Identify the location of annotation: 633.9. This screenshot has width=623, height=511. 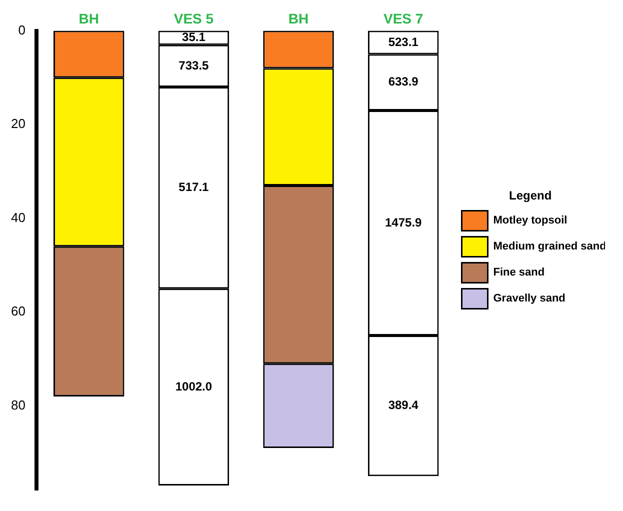
(403, 81).